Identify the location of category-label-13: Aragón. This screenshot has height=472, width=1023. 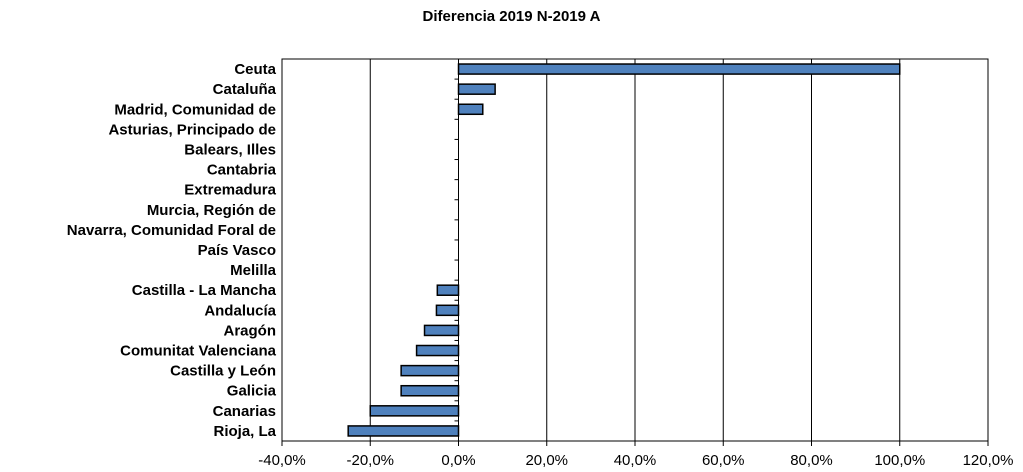
(250, 330).